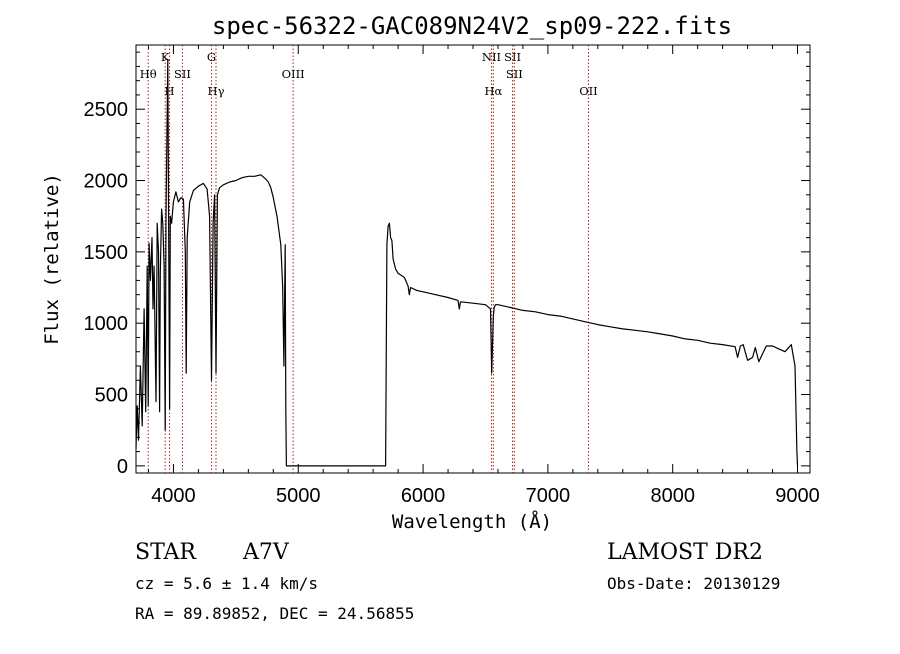 The height and width of the screenshot is (654, 900). What do you see at coordinates (211, 57) in the screenshot?
I see `spectral-line-label: G` at bounding box center [211, 57].